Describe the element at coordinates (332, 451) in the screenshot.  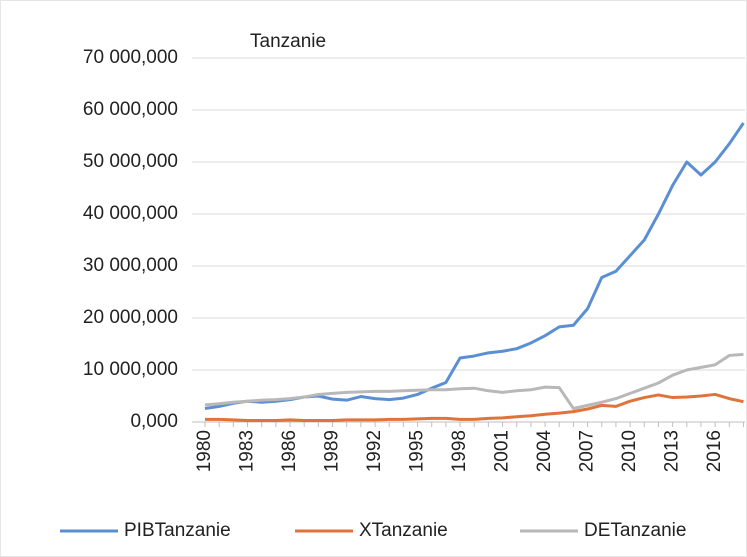
I see `x-tick-label: 1989` at that location.